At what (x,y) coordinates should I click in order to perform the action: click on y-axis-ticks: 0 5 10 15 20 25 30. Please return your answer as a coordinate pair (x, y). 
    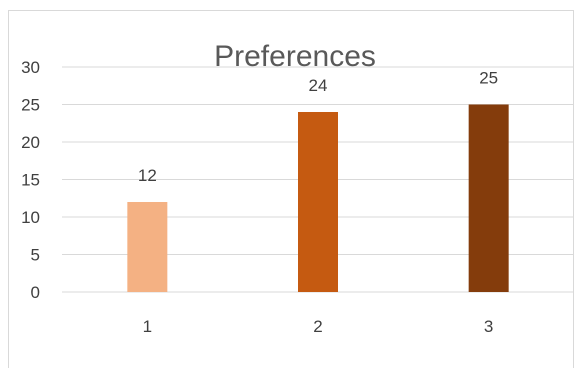
    Looking at the image, I should click on (30, 180).